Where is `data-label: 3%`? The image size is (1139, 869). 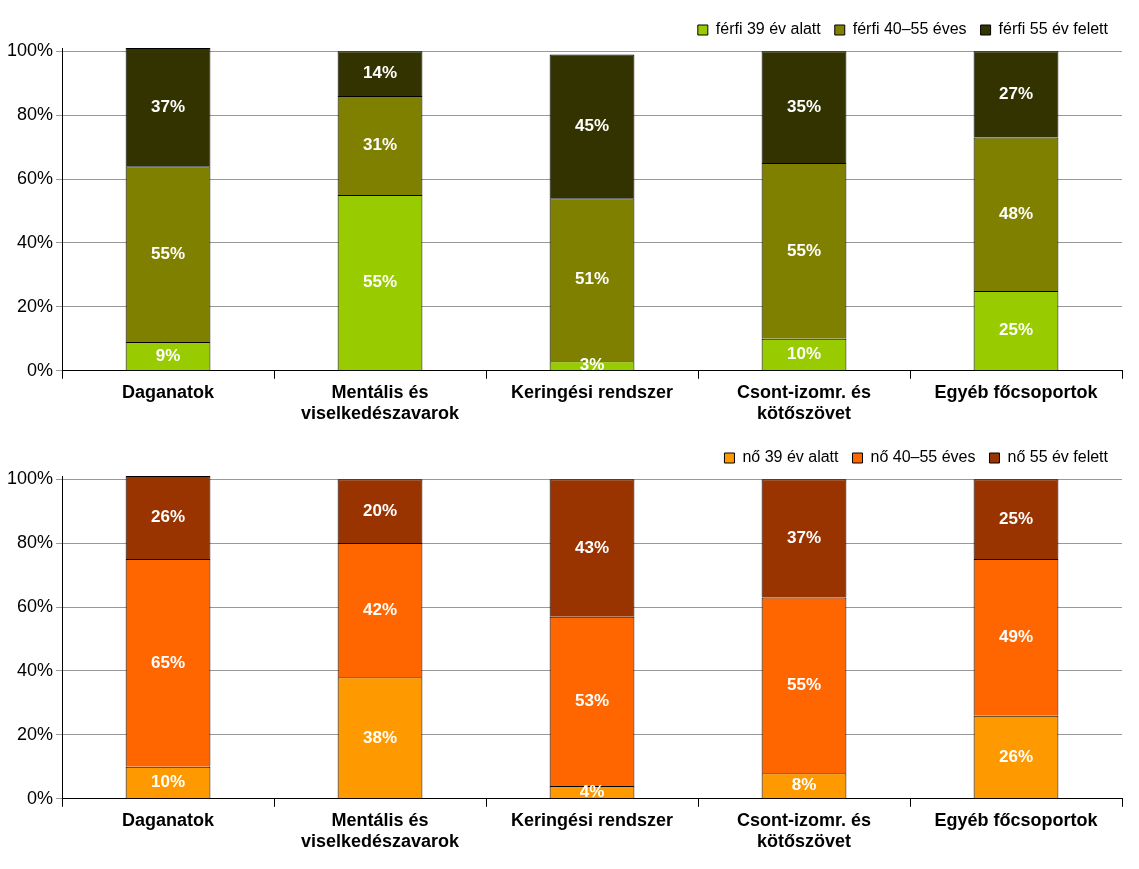 data-label: 3% is located at coordinates (592, 365).